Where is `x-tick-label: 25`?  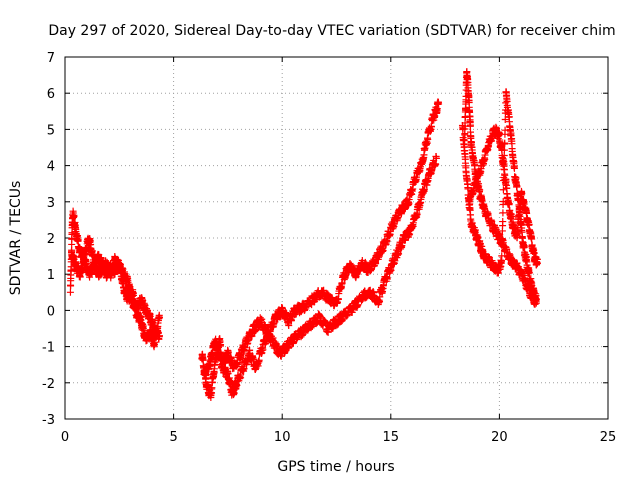
x-tick-label: 25 is located at coordinates (608, 437).